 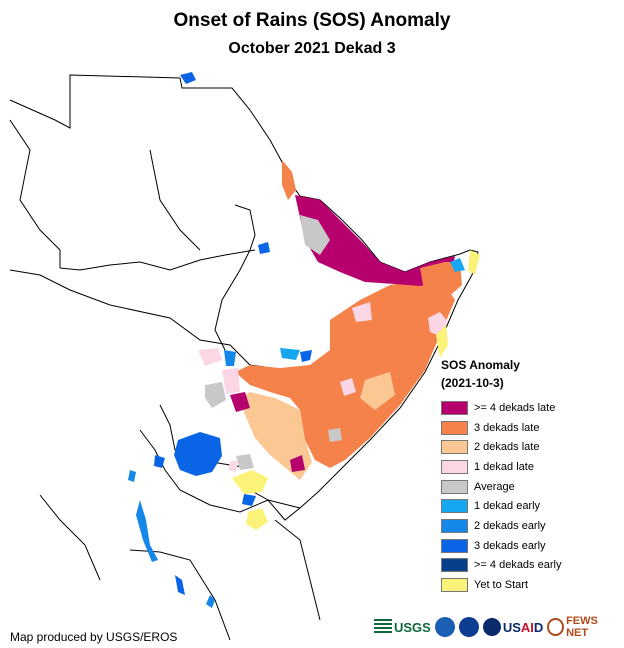 I want to click on map-credit: Map produced by USGS/EROS, so click(x=94, y=637).